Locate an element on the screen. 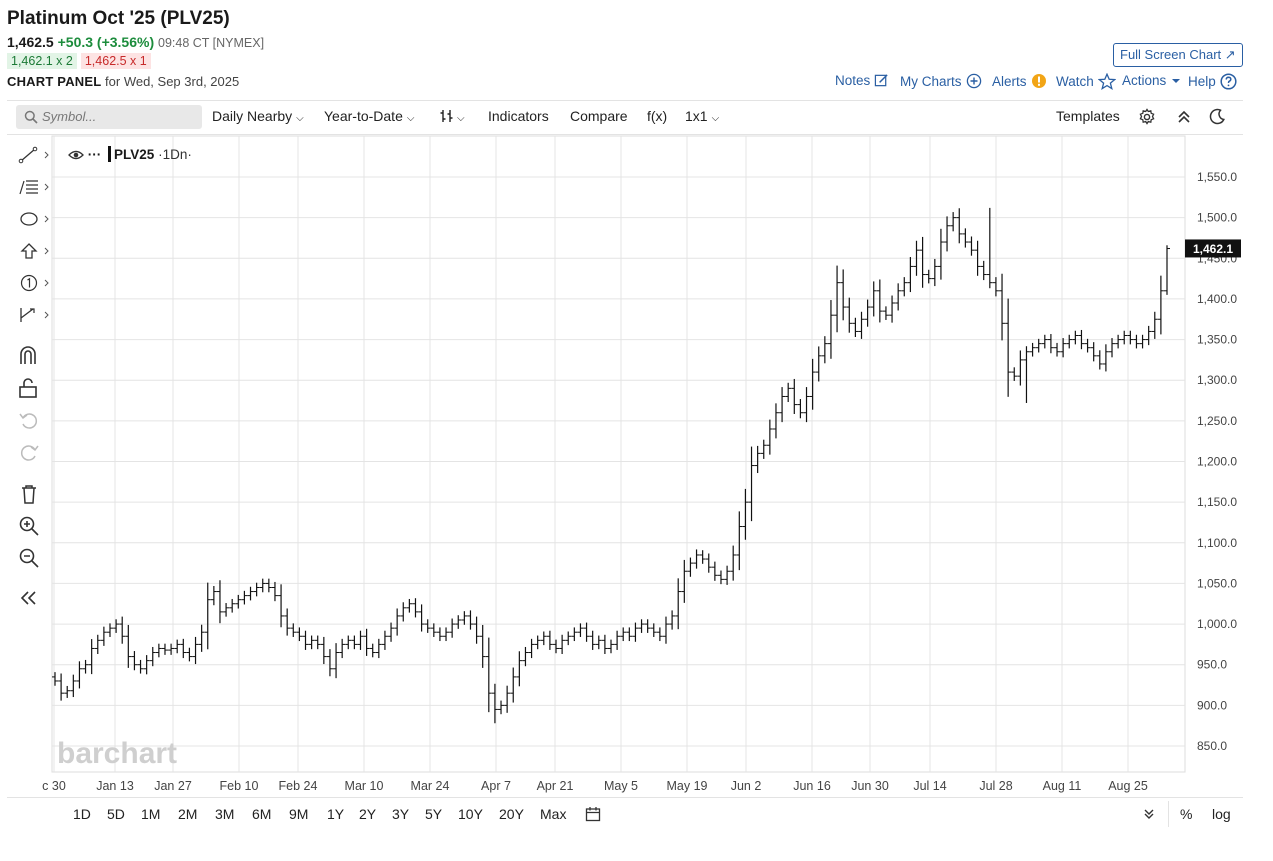  undo-icon is located at coordinates (29, 421).